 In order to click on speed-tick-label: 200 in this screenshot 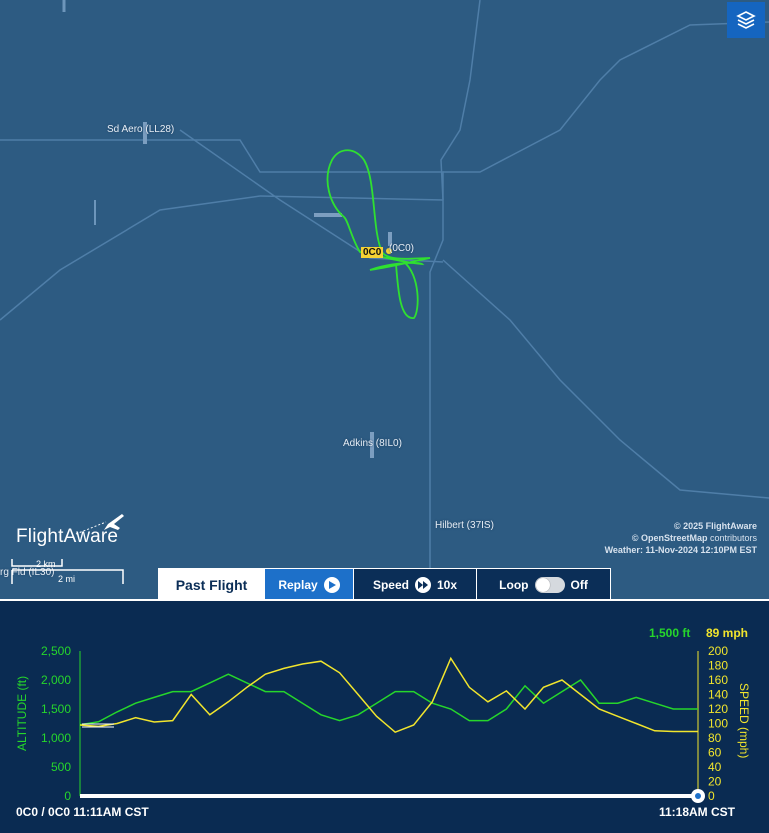, I will do `click(718, 651)`.